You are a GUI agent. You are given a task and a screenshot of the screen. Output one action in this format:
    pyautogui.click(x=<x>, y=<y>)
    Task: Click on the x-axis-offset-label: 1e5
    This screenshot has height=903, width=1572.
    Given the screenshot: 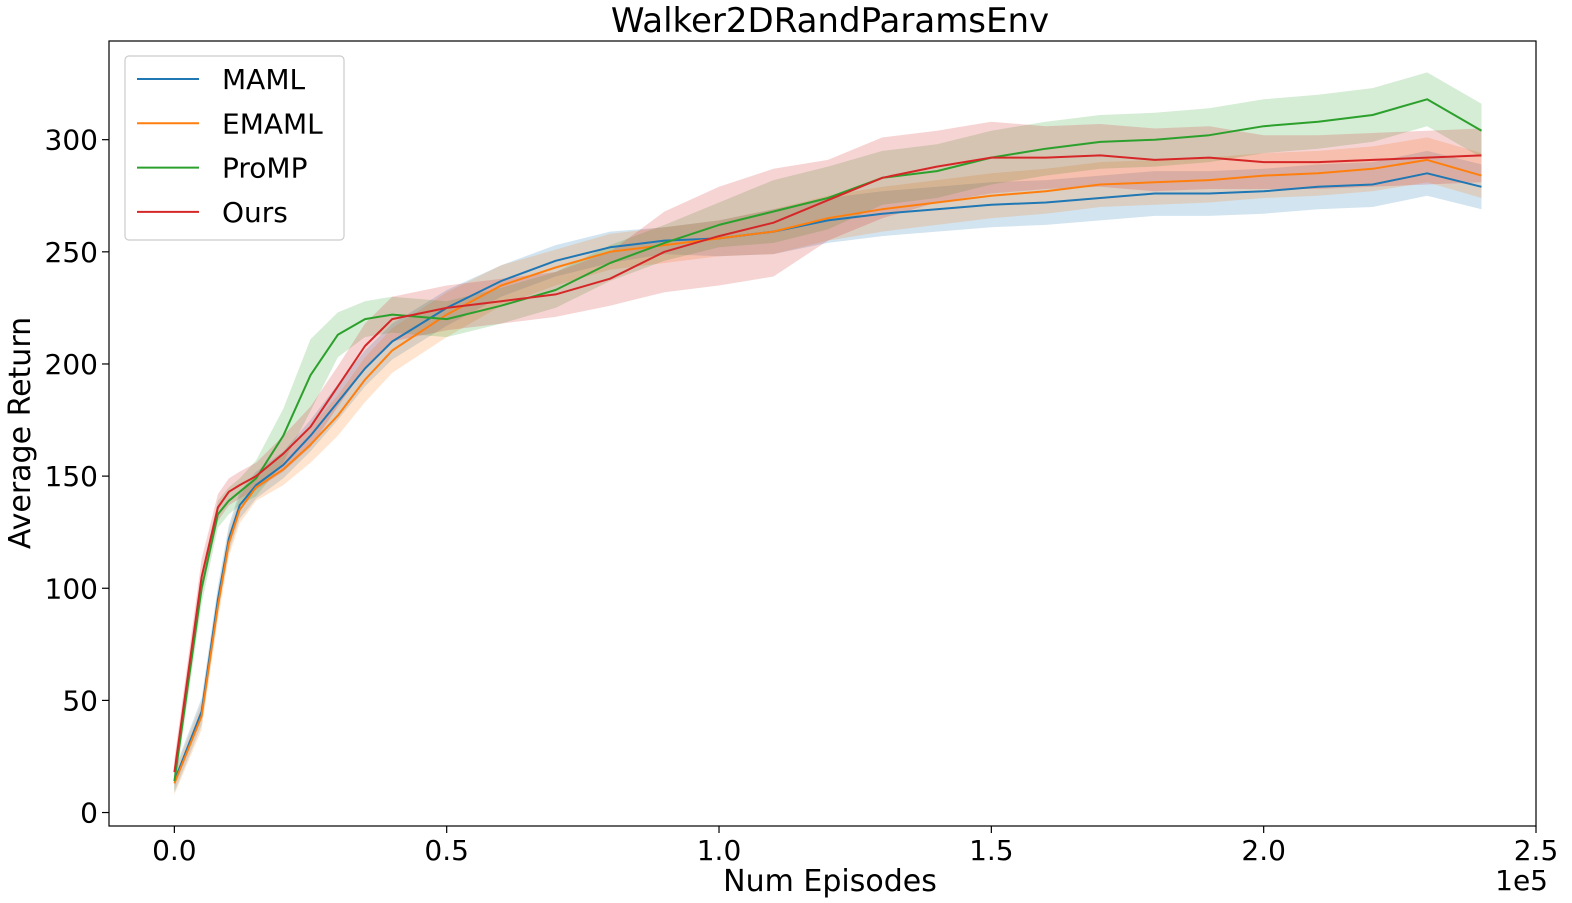 What is the action you would take?
    pyautogui.click(x=1521, y=880)
    